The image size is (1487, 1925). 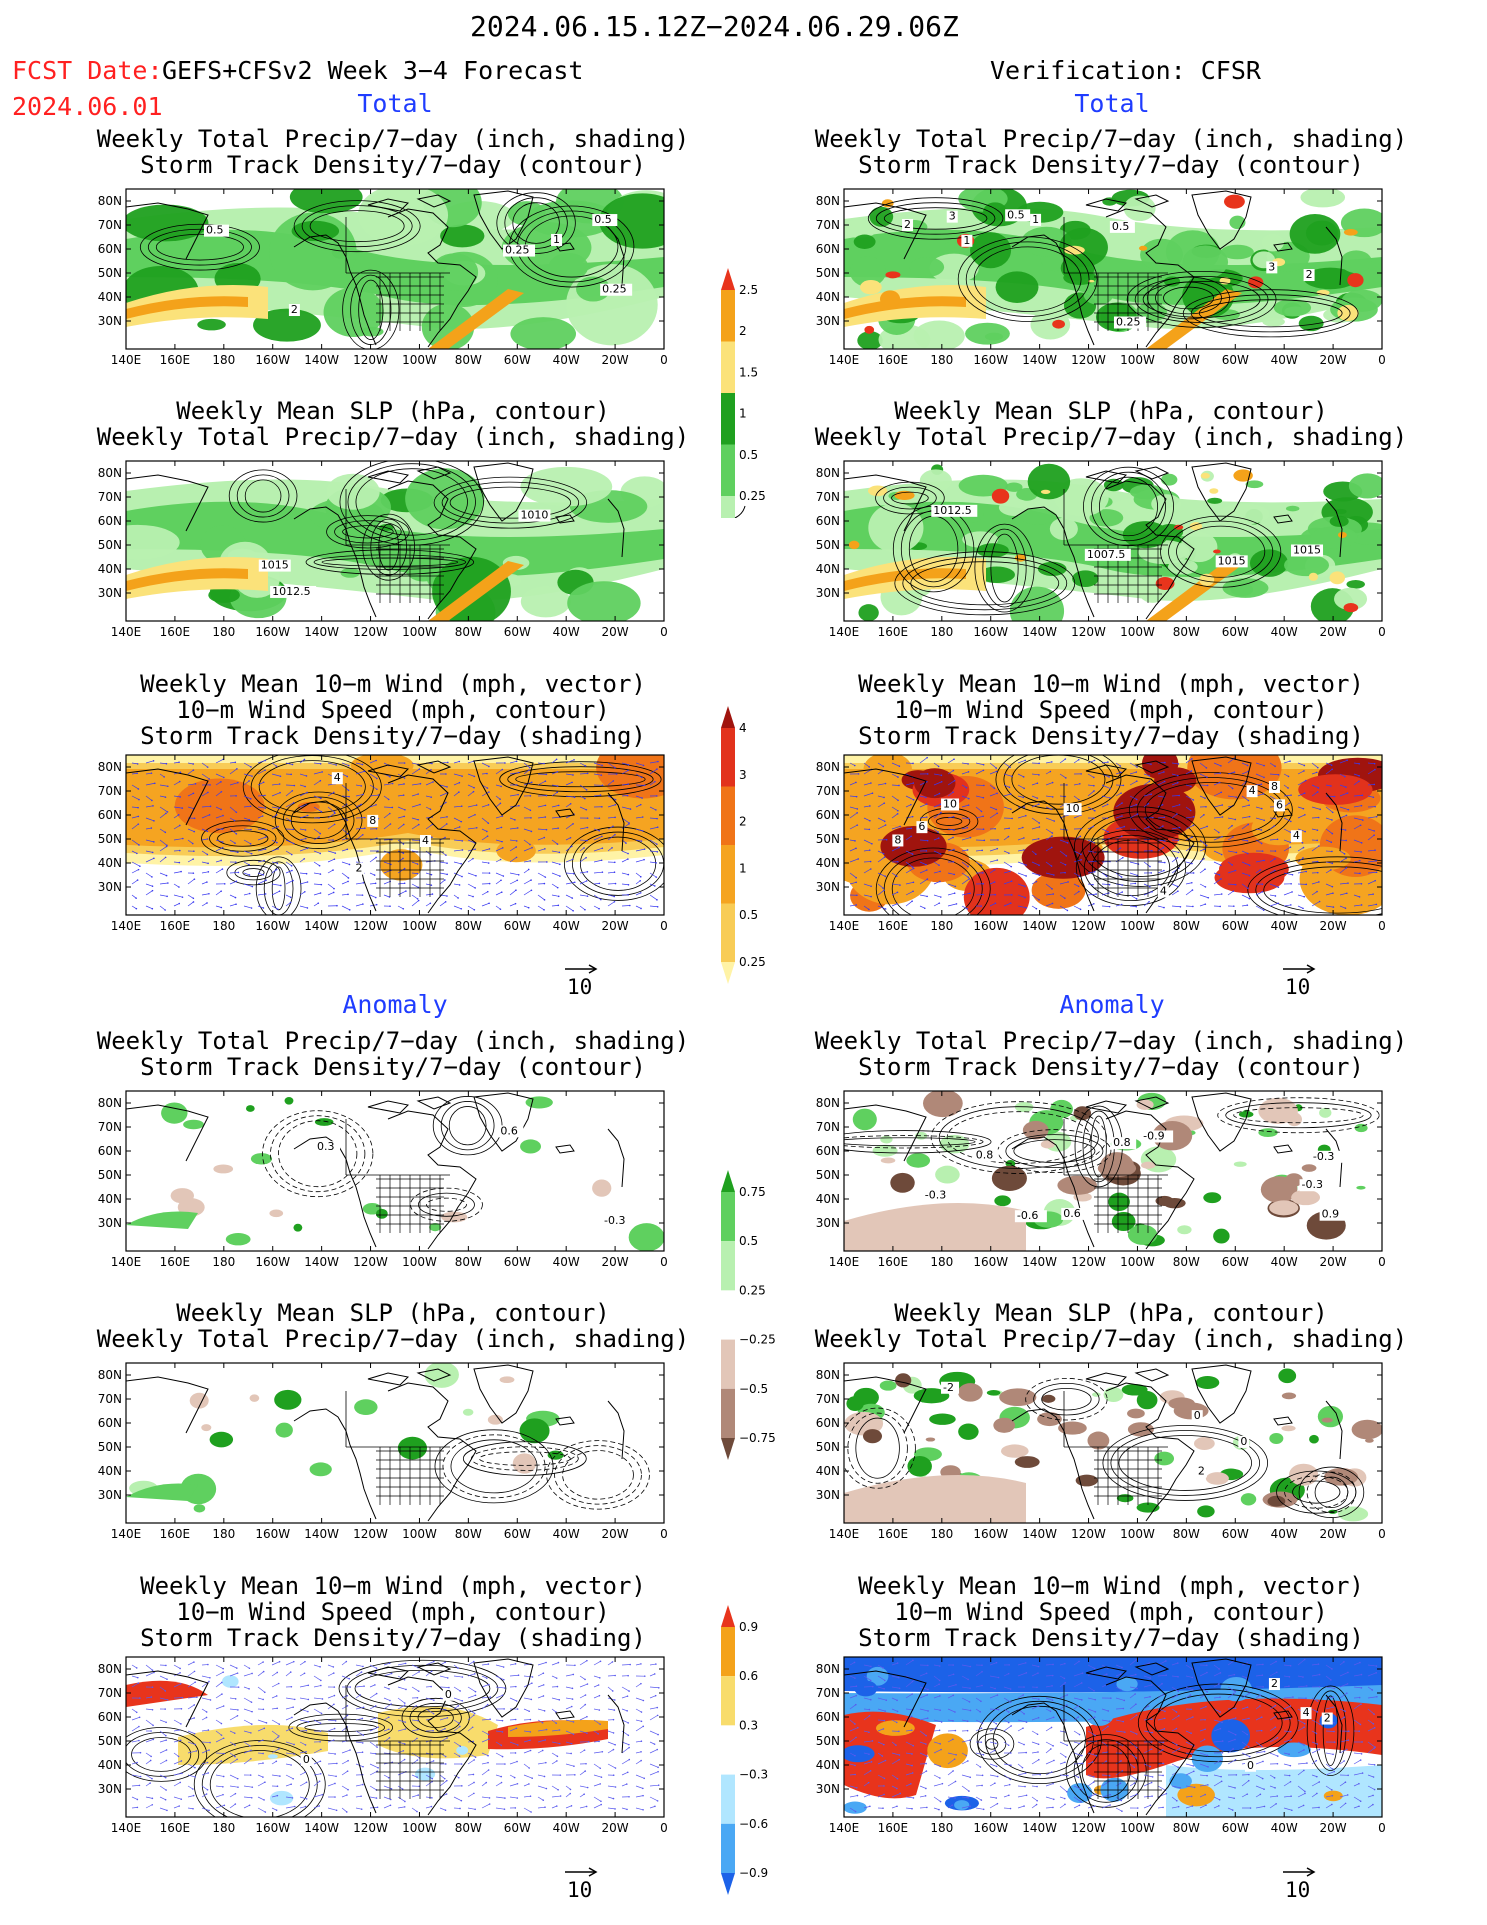 I want to click on verification-title: Verification: CFSR, so click(x=1125, y=70).